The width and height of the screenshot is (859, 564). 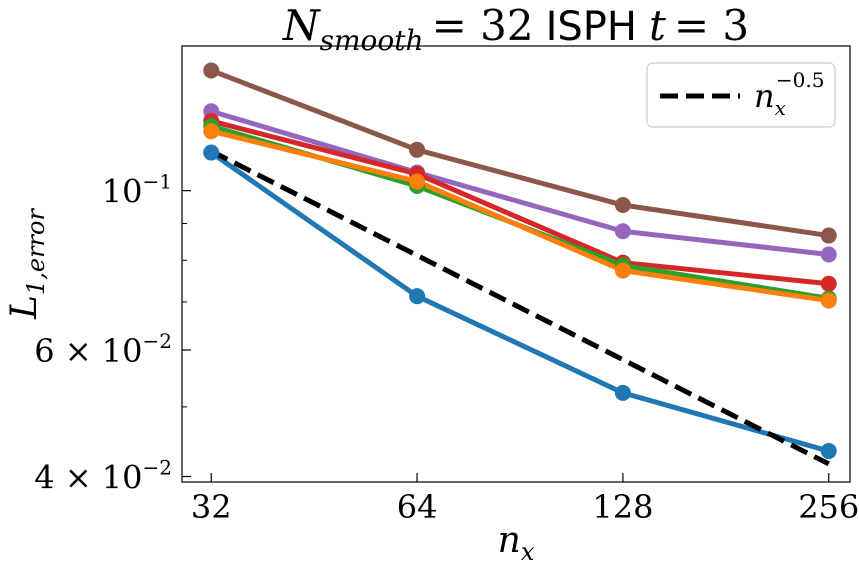 What do you see at coordinates (525, 499) in the screenshot?
I see `x-axis-ticks: 32 64 128 256` at bounding box center [525, 499].